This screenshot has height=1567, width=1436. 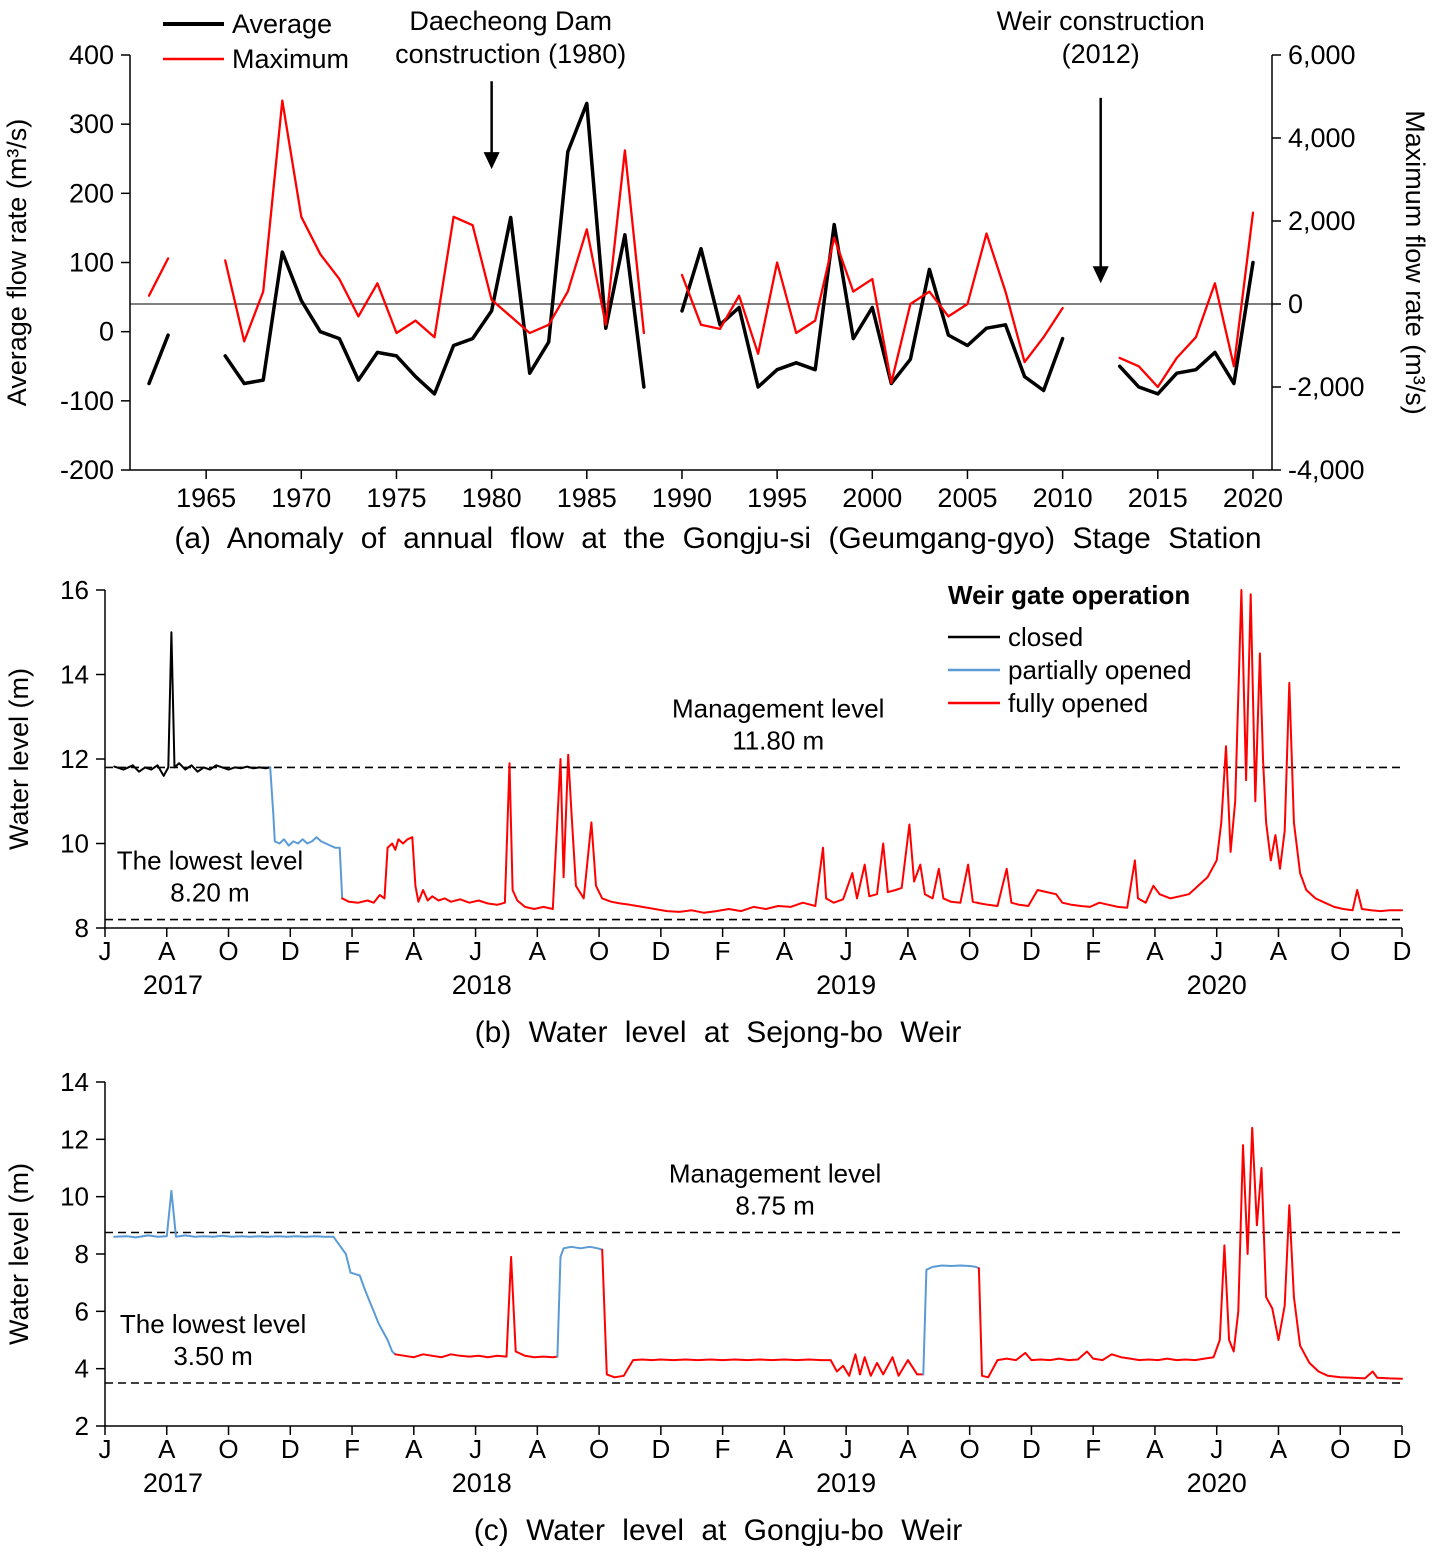 What do you see at coordinates (1045, 637) in the screenshot?
I see `svg-text: closed` at bounding box center [1045, 637].